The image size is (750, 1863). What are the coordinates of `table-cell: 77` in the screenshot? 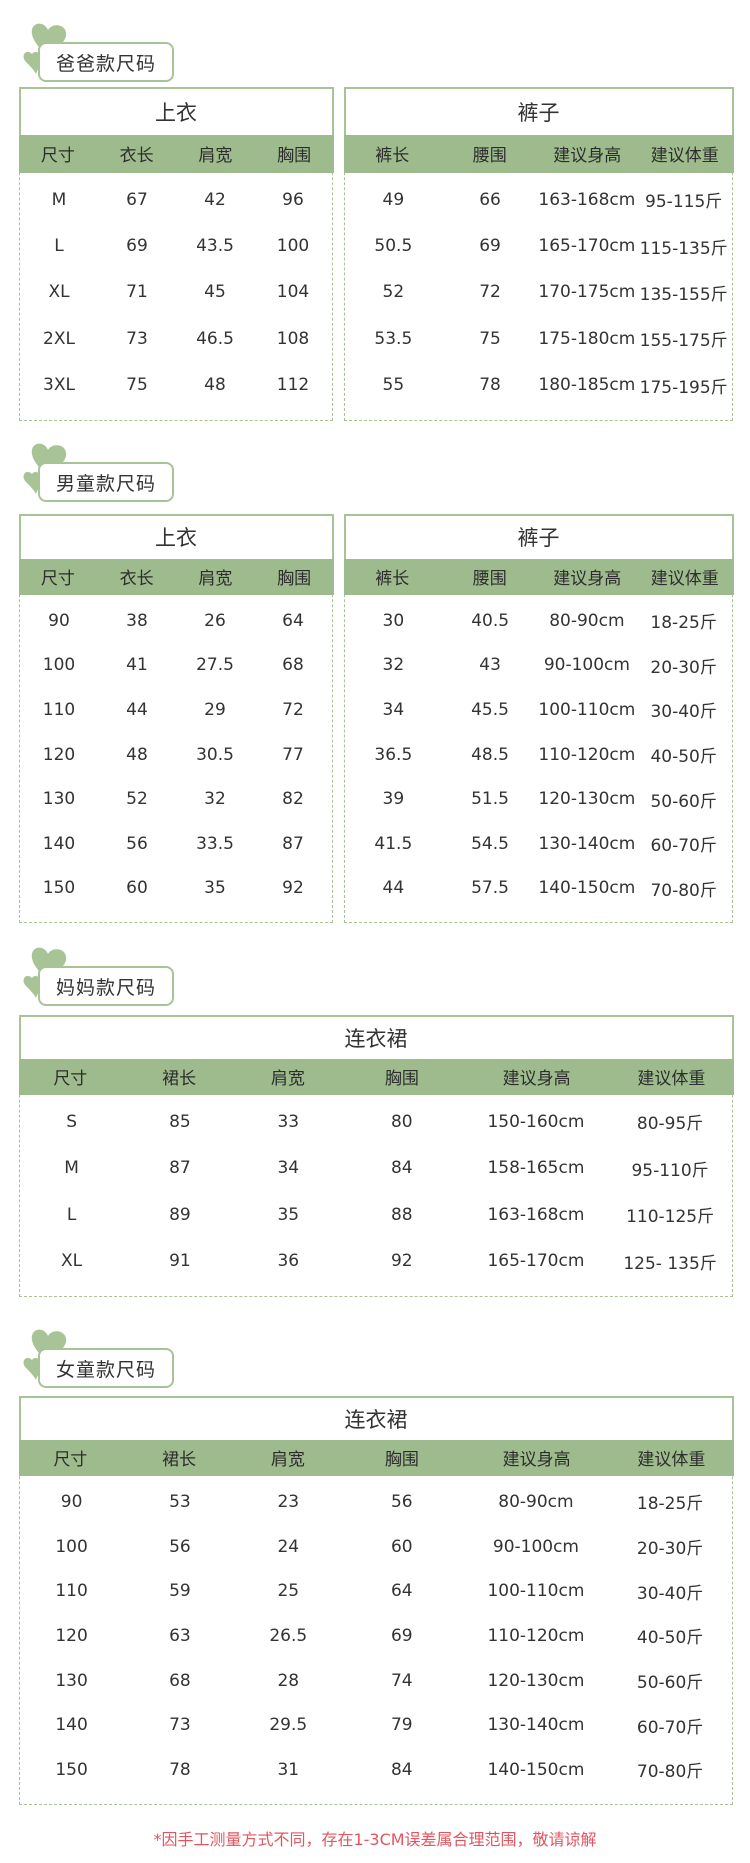 It's located at (293, 754).